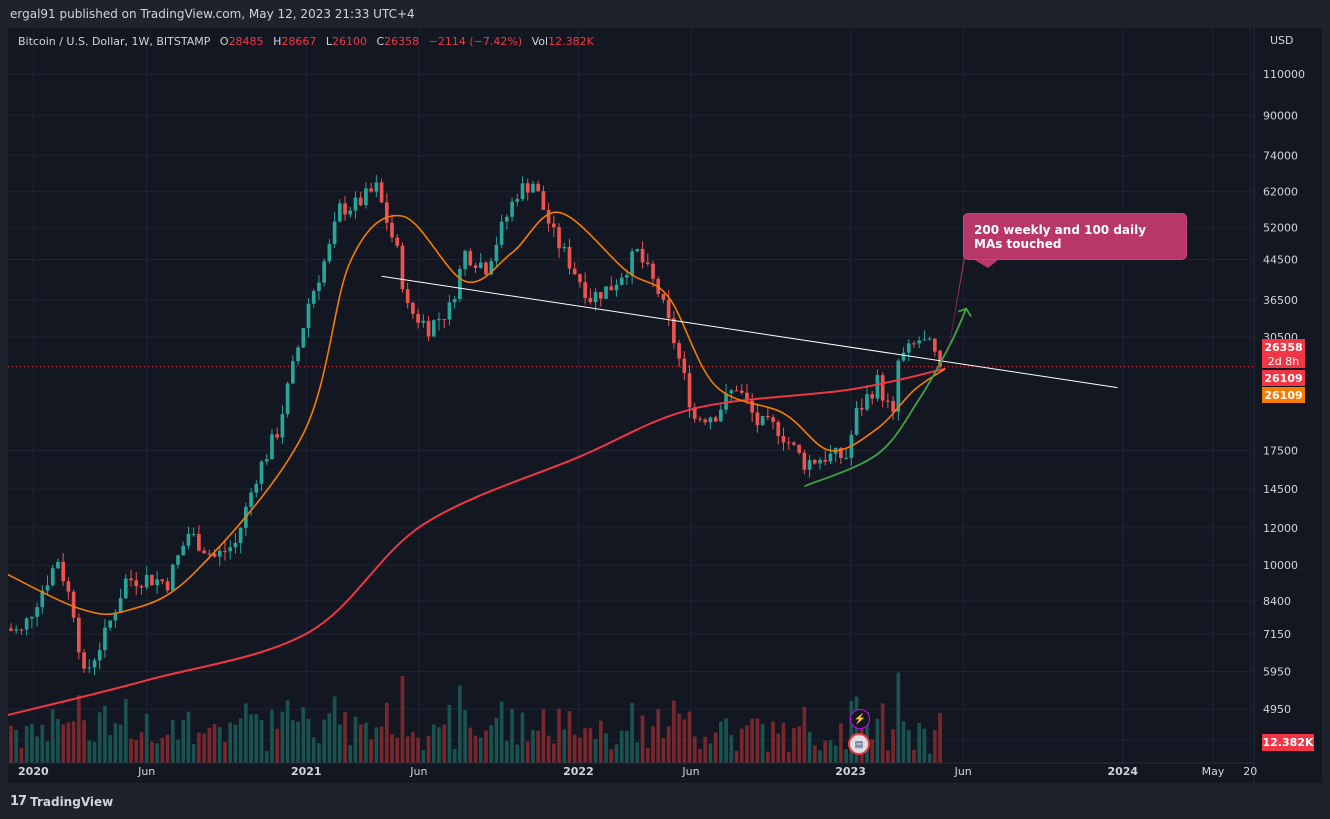 The width and height of the screenshot is (1330, 819). What do you see at coordinates (475, 41) in the screenshot?
I see `legend-change: −2114 (−7.42%)` at bounding box center [475, 41].